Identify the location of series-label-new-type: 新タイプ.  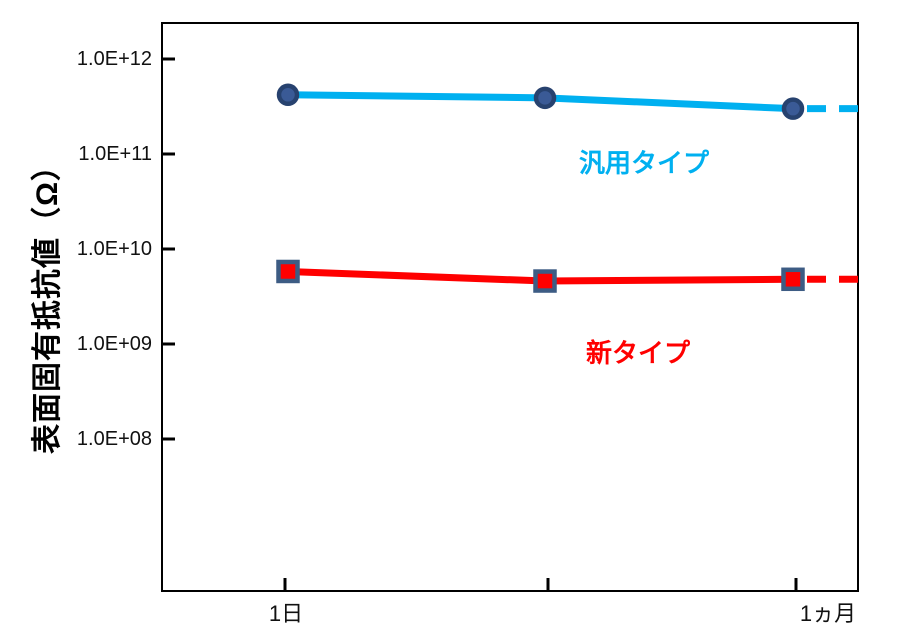
(638, 353).